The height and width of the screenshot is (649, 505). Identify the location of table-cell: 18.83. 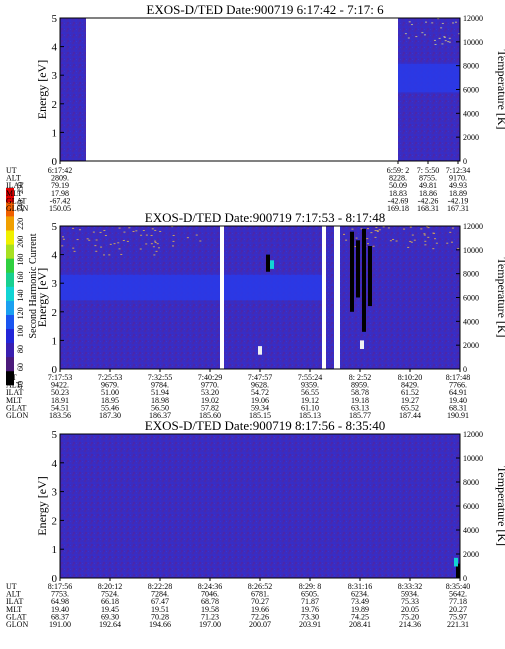
(398, 193).